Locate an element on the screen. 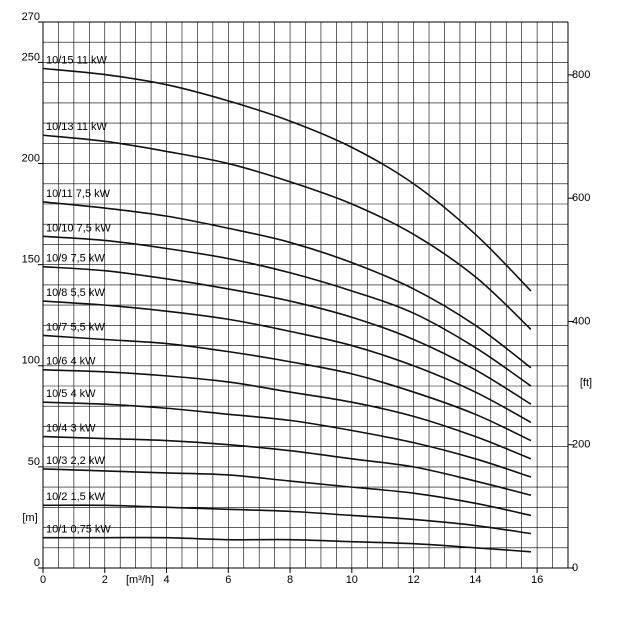 The image size is (633, 622). curve-label: 10/2 1,5 kW is located at coordinates (75, 497).